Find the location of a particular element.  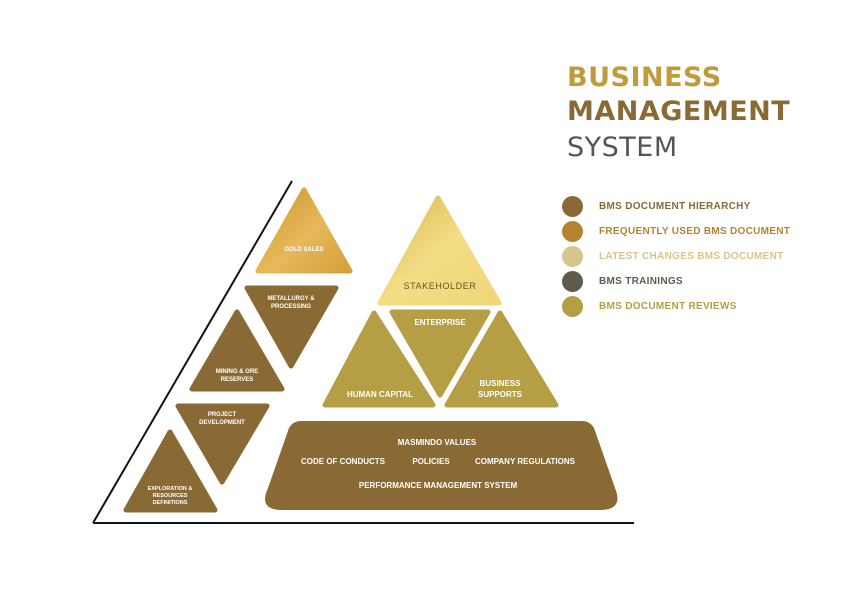

human-capital-triangle: HUMAN CAPITAL is located at coordinates (379, 359).